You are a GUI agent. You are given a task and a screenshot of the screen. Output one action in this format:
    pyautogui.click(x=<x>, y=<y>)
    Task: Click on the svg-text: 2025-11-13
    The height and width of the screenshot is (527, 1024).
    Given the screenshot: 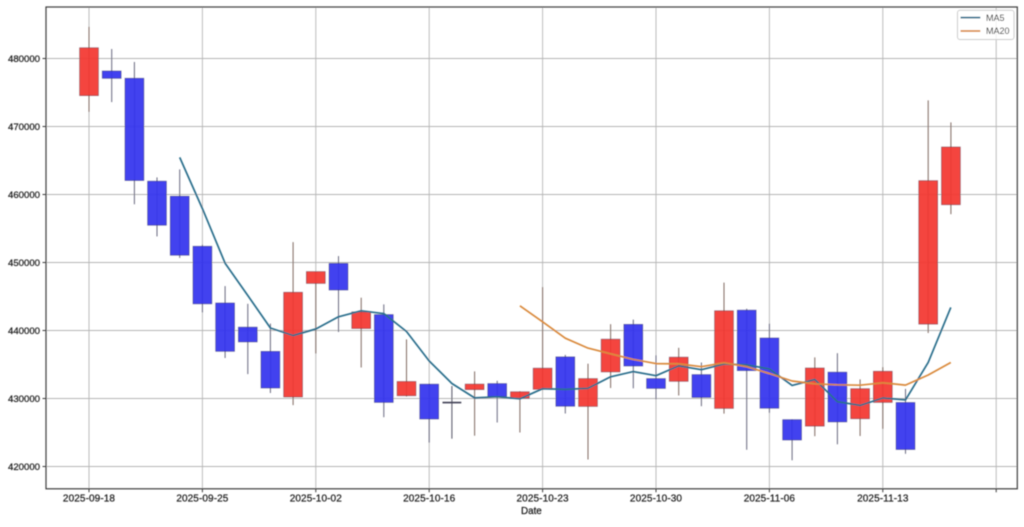 What is the action you would take?
    pyautogui.click(x=883, y=499)
    